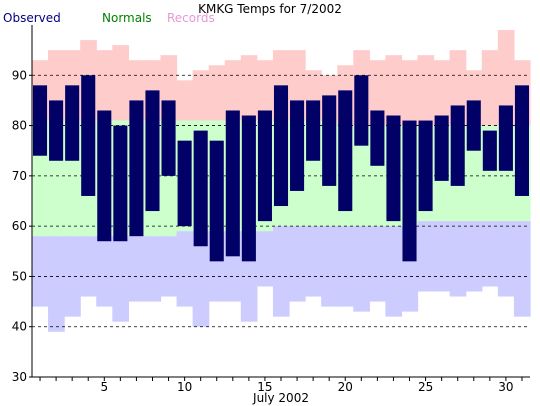  What do you see at coordinates (191, 18) in the screenshot?
I see `legend-records: Records` at bounding box center [191, 18].